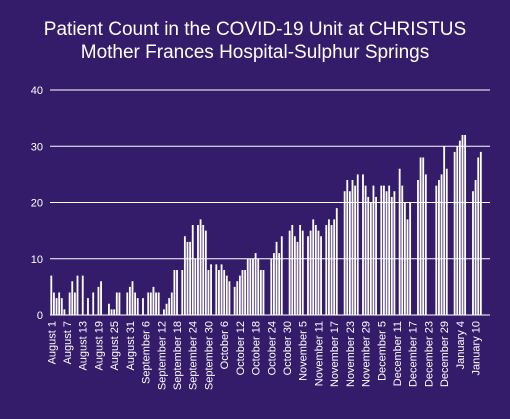  I want to click on x-tick-label: August 19, so click(99, 346).